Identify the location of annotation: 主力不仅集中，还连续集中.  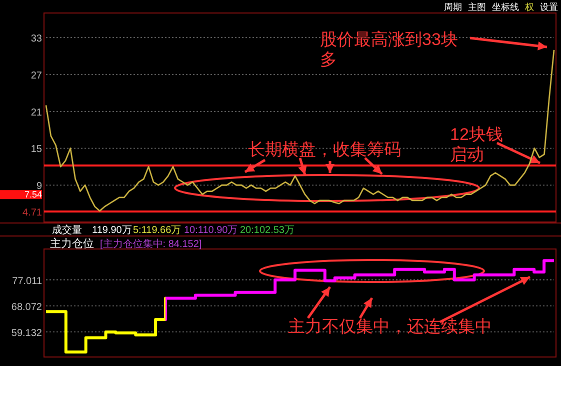
(390, 326).